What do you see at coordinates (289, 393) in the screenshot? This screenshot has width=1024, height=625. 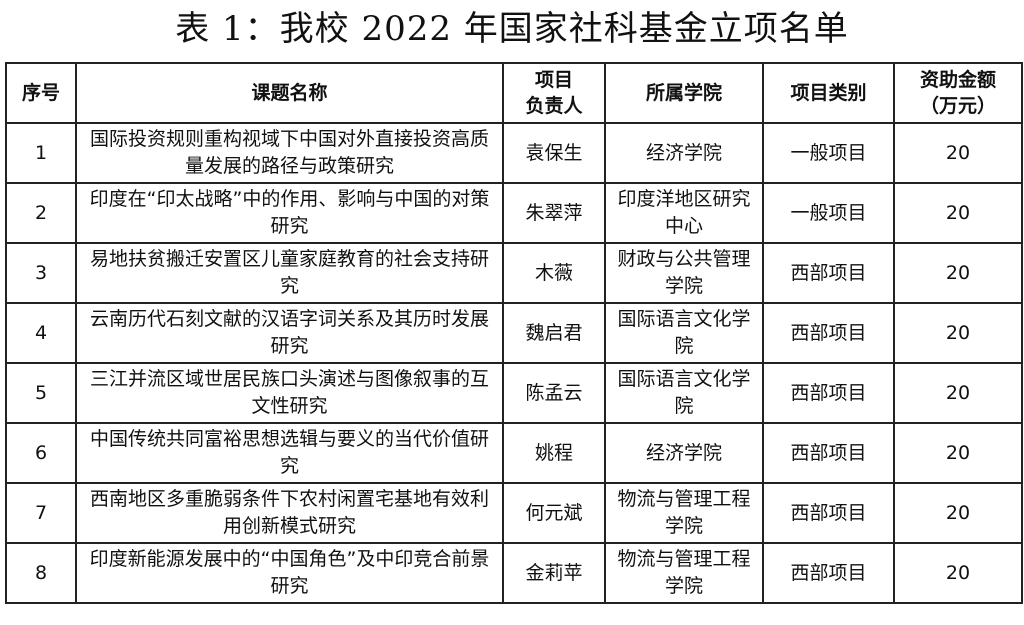 I see `cell-topic: 三江并流区域世居民族口头演述与图像叙事的互文性研究` at bounding box center [289, 393].